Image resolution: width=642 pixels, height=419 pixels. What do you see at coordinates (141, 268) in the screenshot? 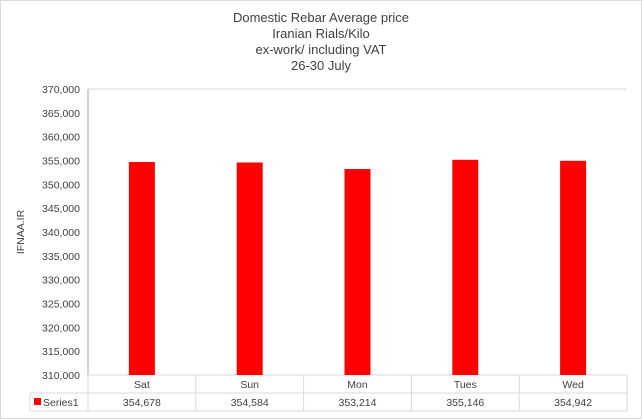
I see `bar-sat` at bounding box center [141, 268].